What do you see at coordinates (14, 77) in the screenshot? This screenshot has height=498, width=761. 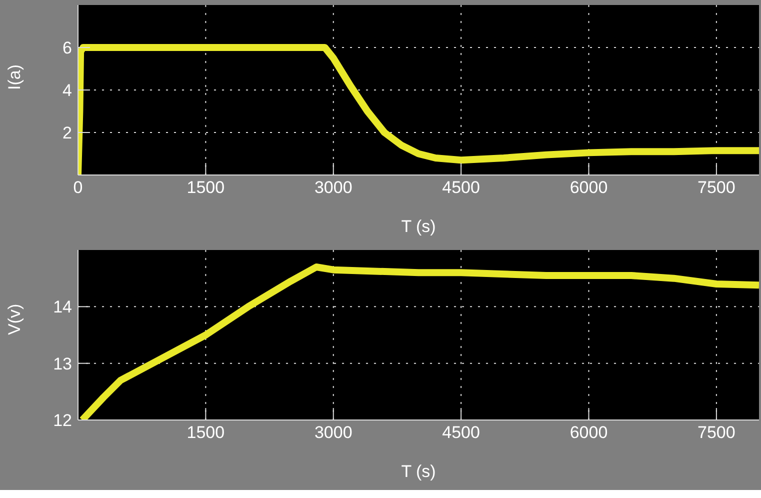 I see `y-axis-title: I(a)` at bounding box center [14, 77].